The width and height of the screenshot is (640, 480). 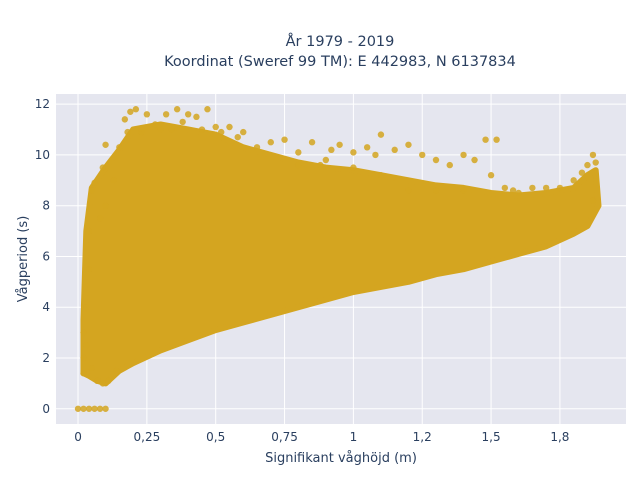 What do you see at coordinates (23, 259) in the screenshot?
I see `y-axis-title: Vågperiod (s)` at bounding box center [23, 259].